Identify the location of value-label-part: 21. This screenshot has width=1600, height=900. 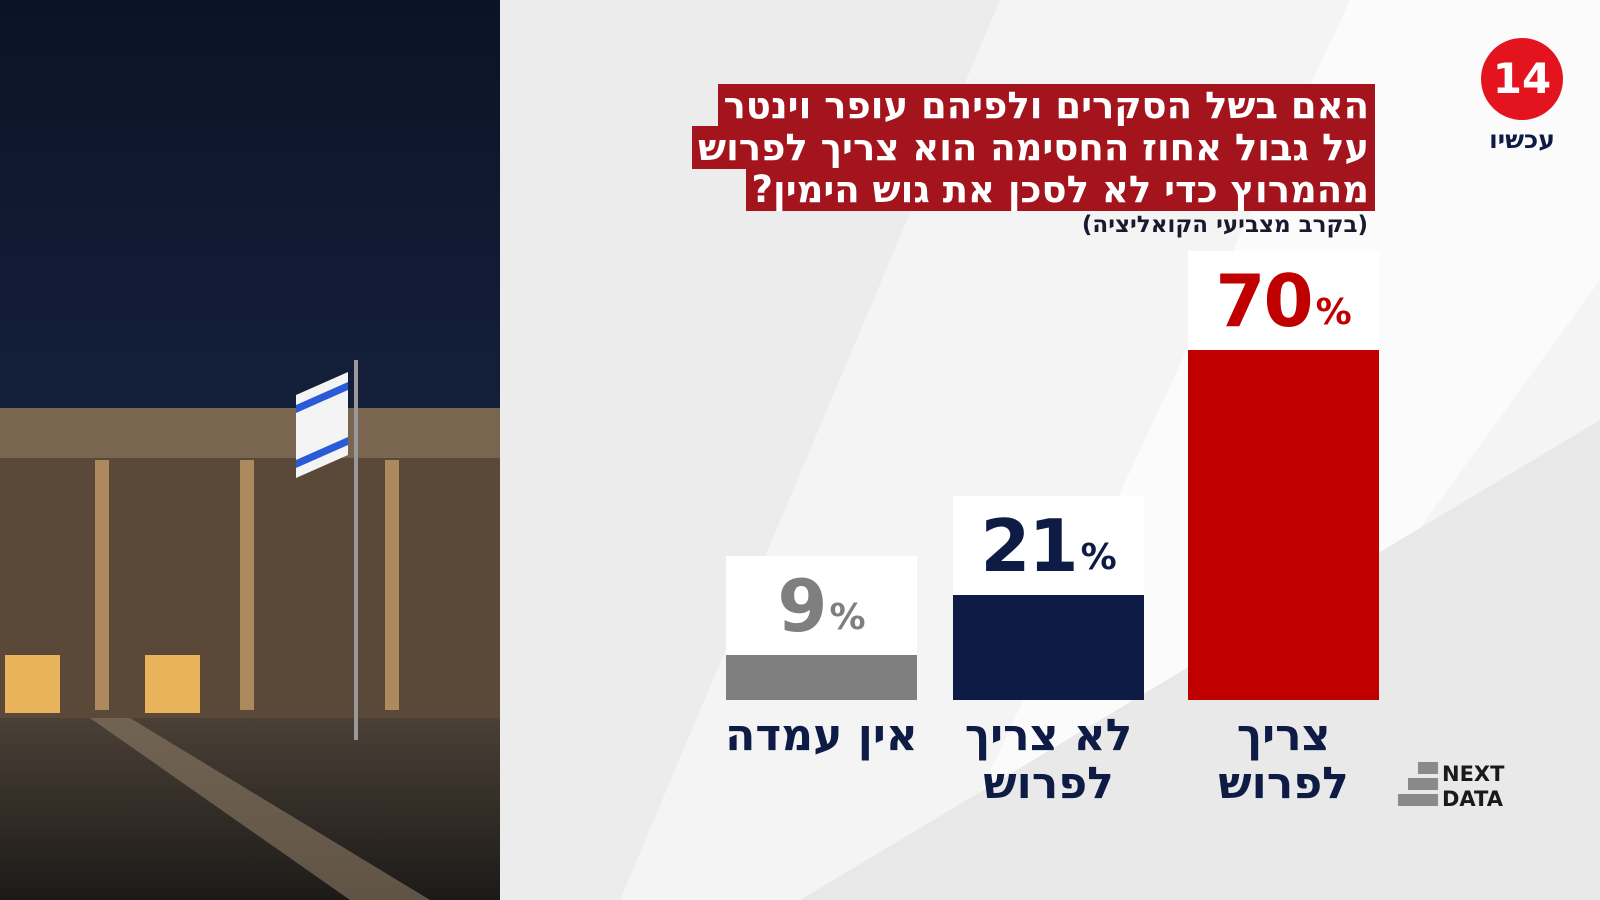
(1029, 545).